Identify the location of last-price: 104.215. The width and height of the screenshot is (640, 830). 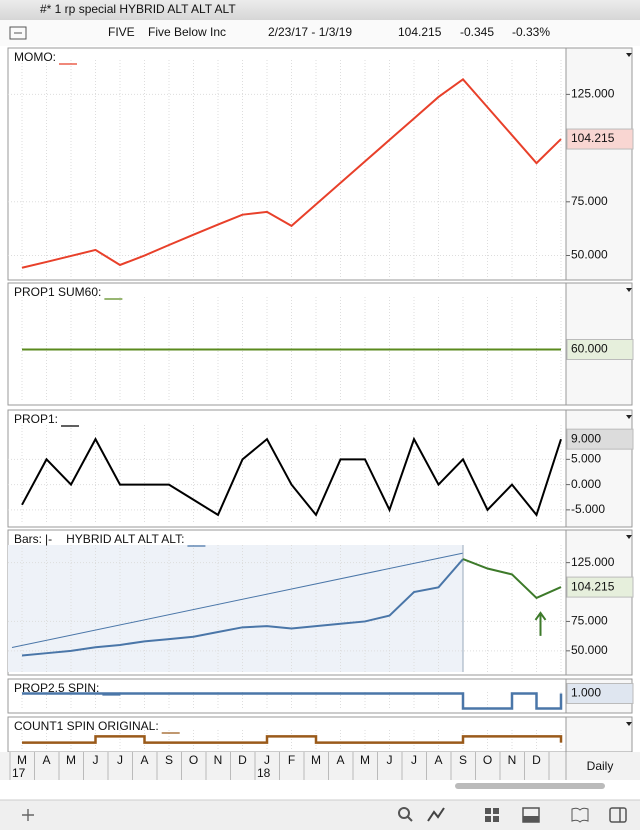
(420, 32).